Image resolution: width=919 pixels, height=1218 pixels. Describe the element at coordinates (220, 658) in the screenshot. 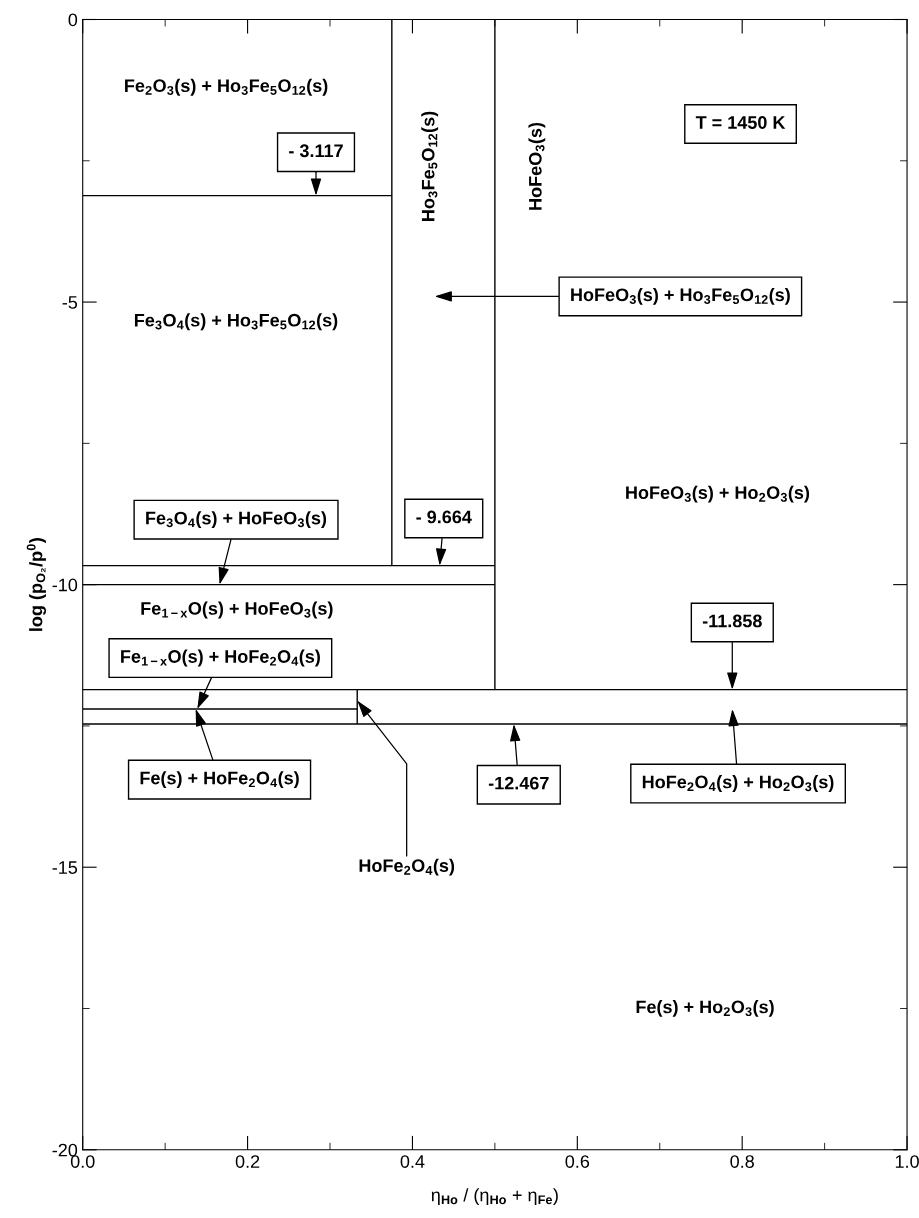

I see `annotation: Fe$_{1−x}$O(s) + HoFe$_{2}$O$_{4}$(s)` at that location.